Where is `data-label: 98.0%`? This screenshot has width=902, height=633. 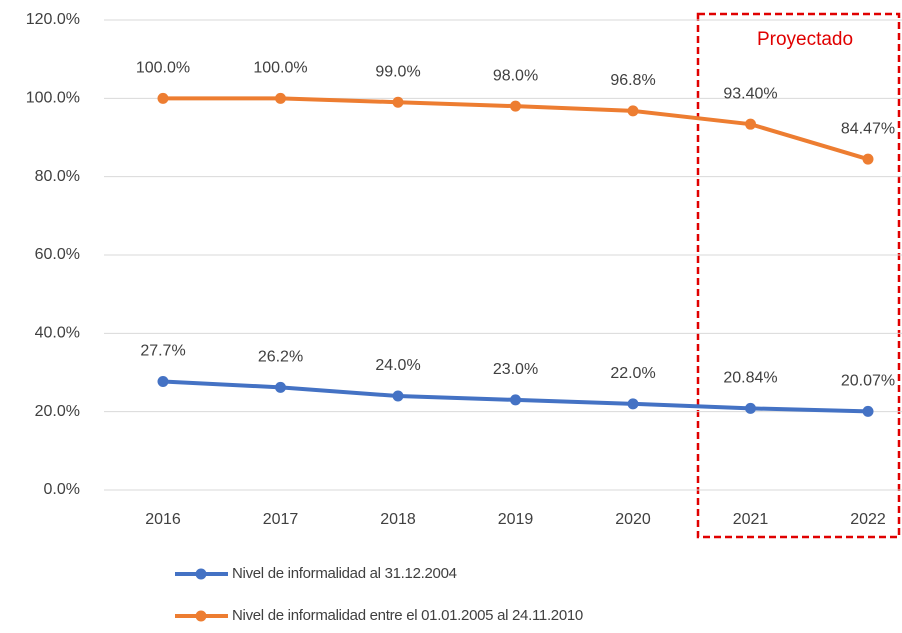 data-label: 98.0% is located at coordinates (515, 75).